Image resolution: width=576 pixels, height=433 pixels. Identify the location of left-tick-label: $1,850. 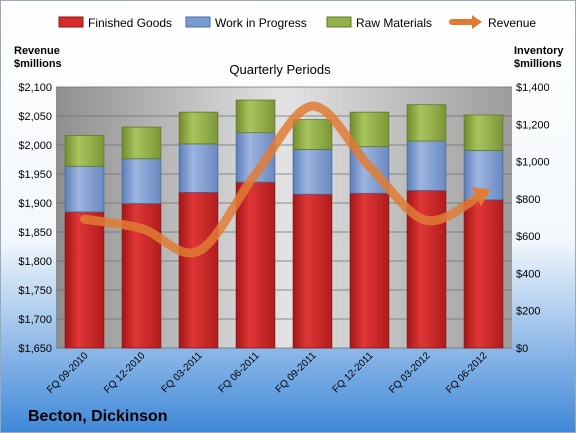
(35, 233).